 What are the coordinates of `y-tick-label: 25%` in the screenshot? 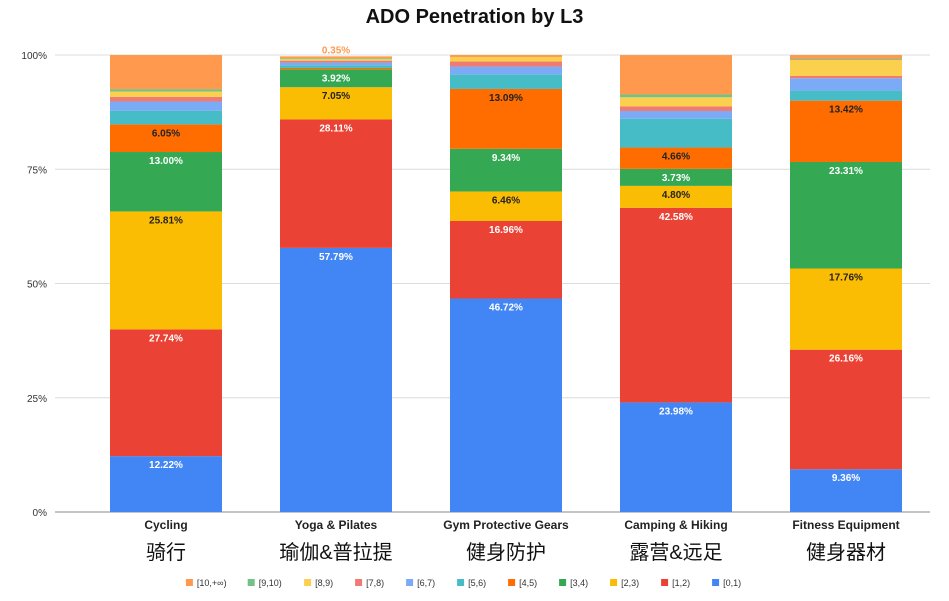 It's located at (37, 399).